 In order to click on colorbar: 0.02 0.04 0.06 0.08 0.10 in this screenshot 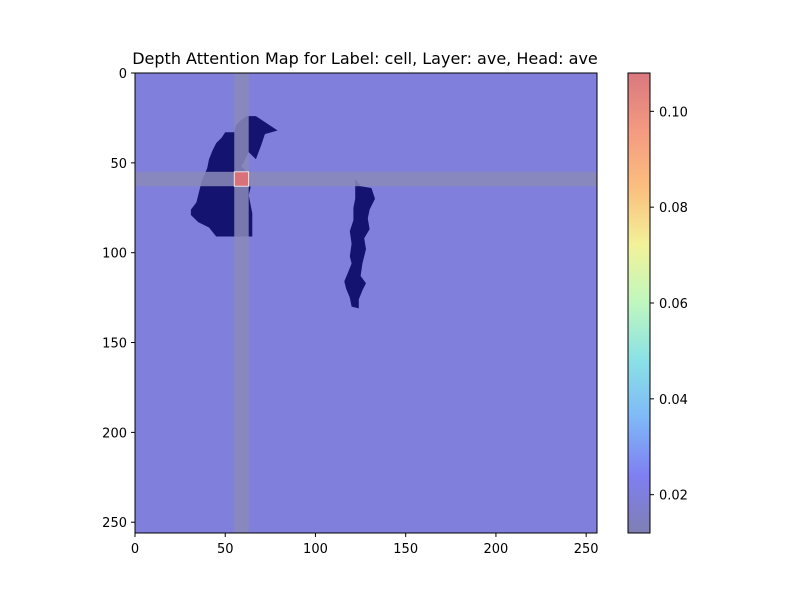, I will do `click(657, 303)`.